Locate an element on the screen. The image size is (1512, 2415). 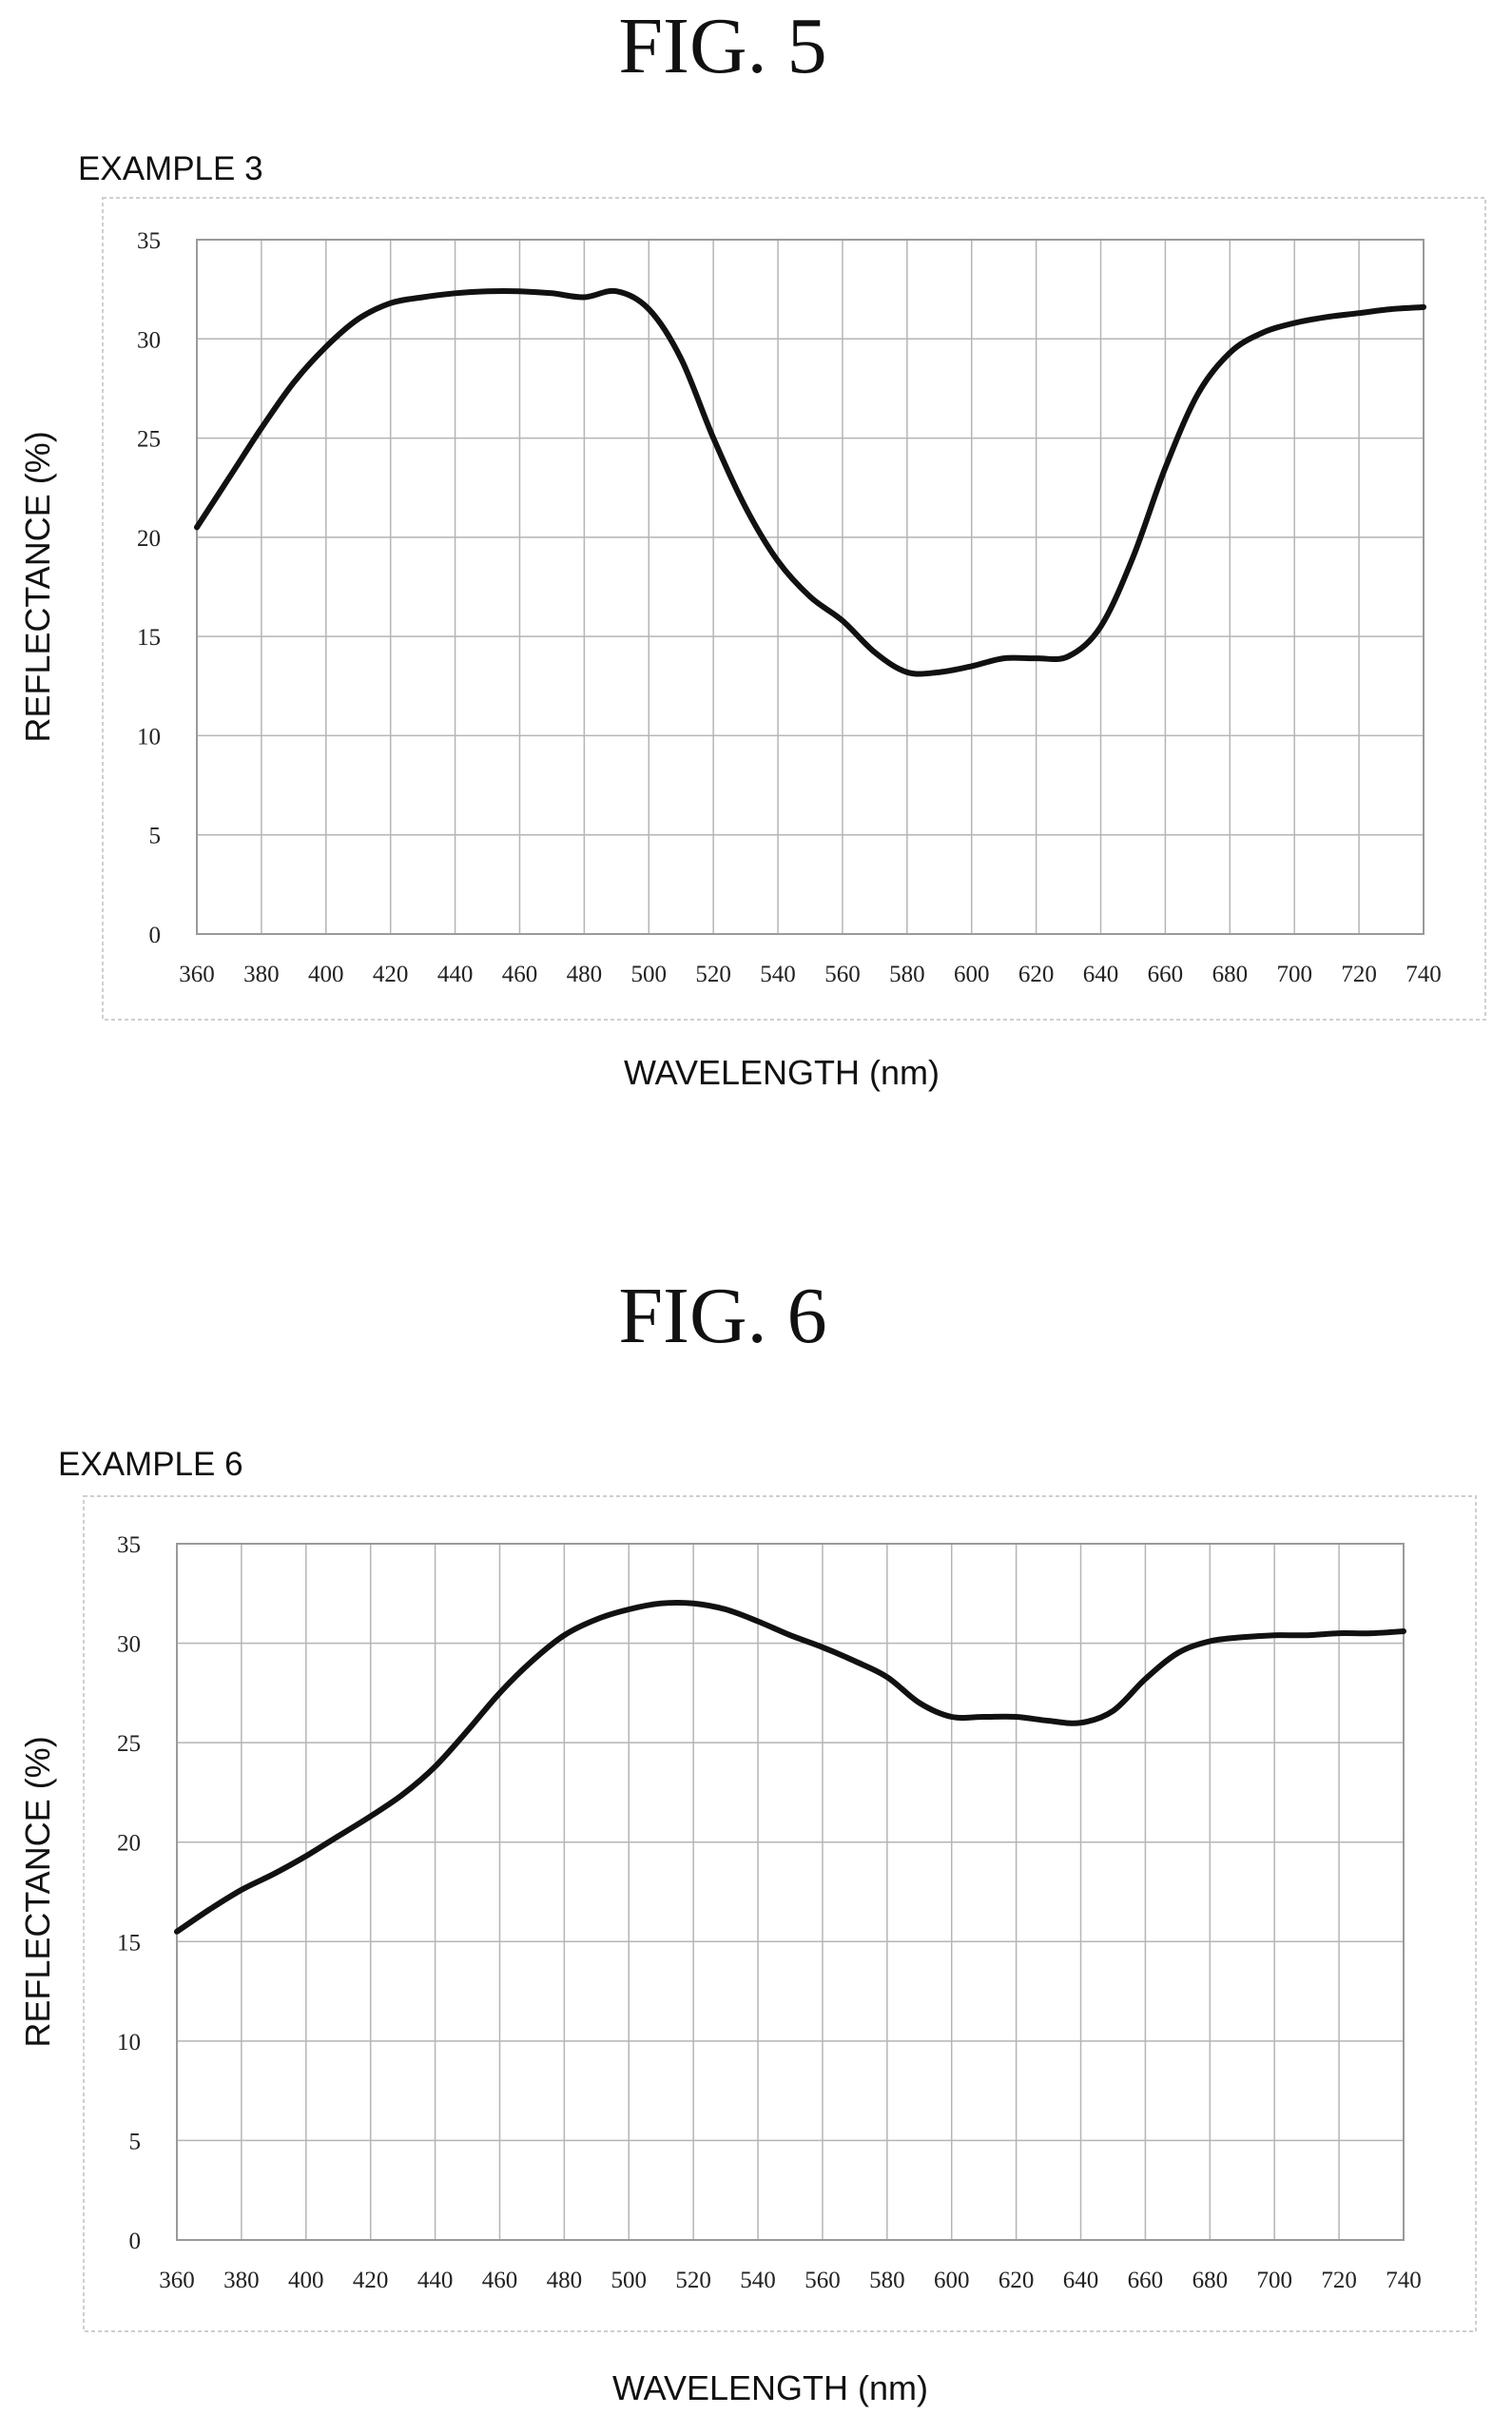
chart-title: EXAMPLE 3 is located at coordinates (171, 168).